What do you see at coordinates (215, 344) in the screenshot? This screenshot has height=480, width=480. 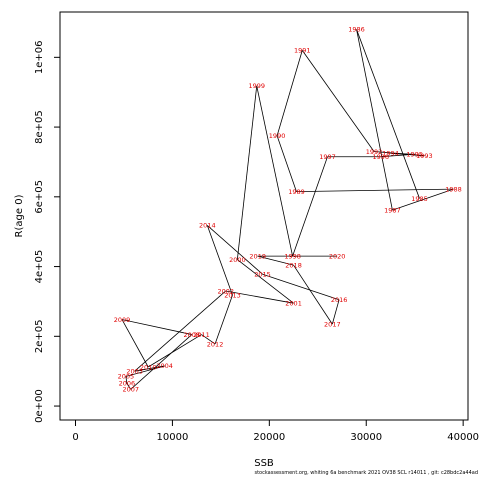 I see `point-year-label: 2012` at bounding box center [215, 344].